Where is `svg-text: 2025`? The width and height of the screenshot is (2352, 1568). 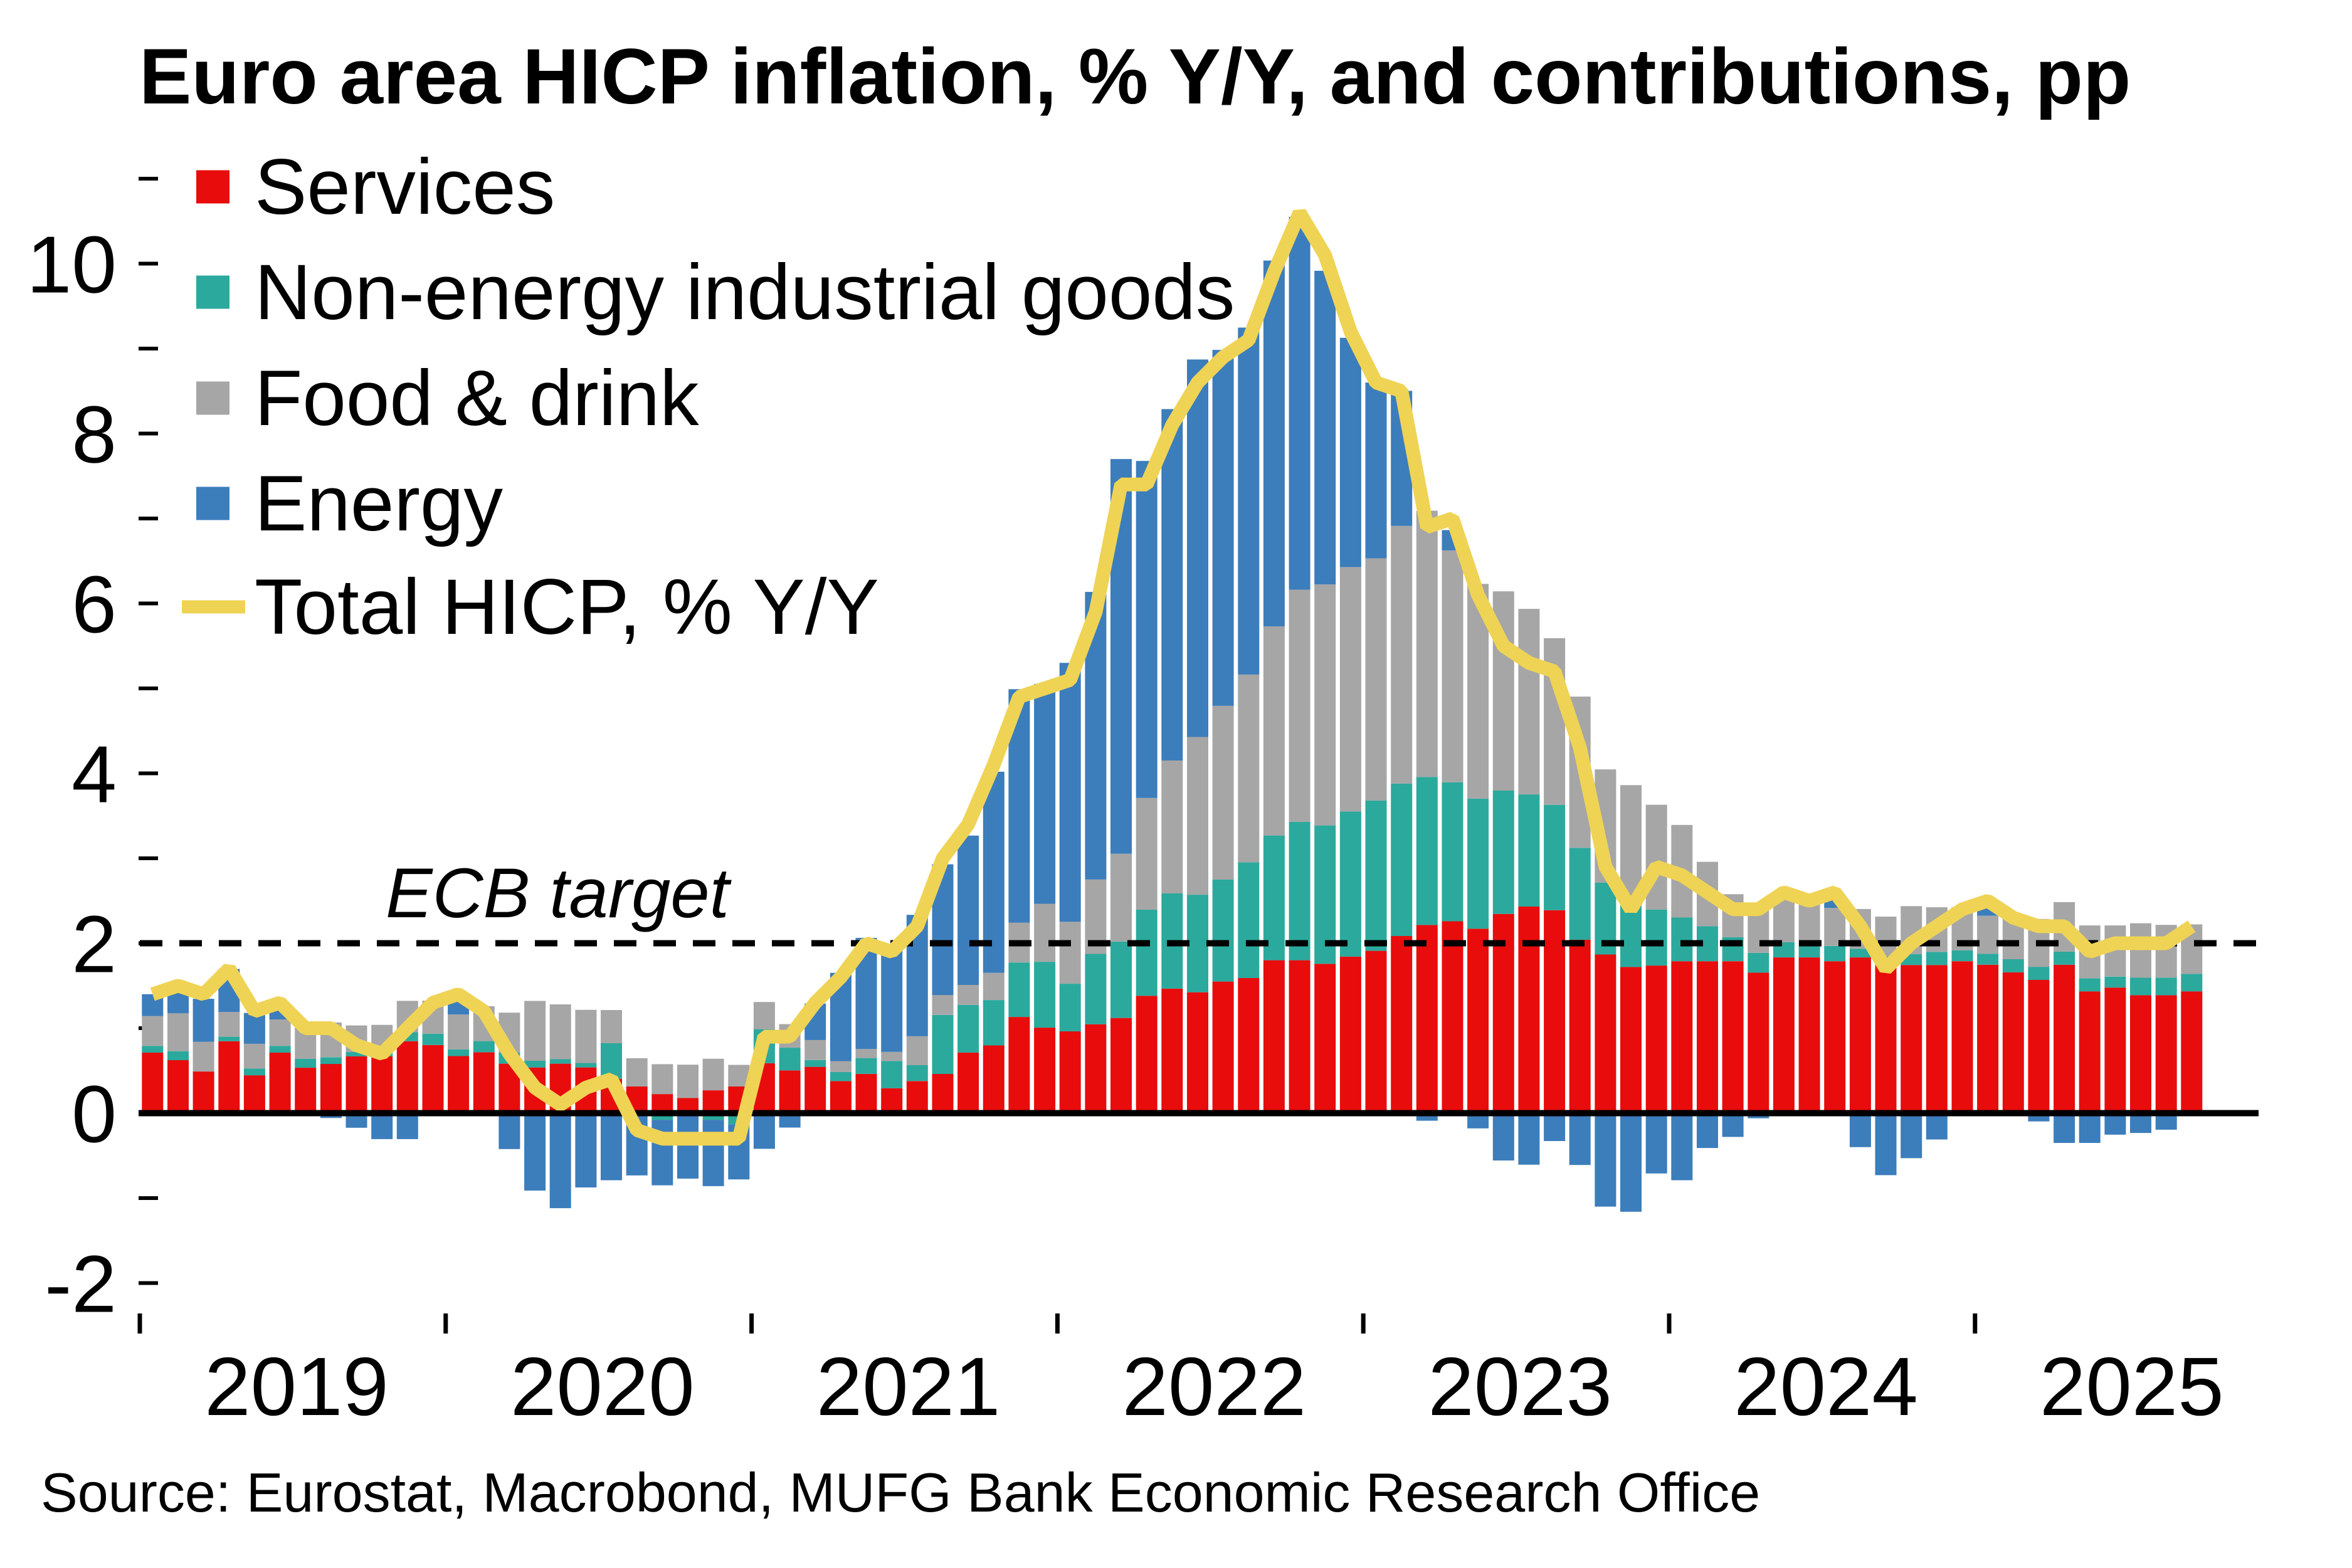 svg-text: 2025 is located at coordinates (2132, 1386).